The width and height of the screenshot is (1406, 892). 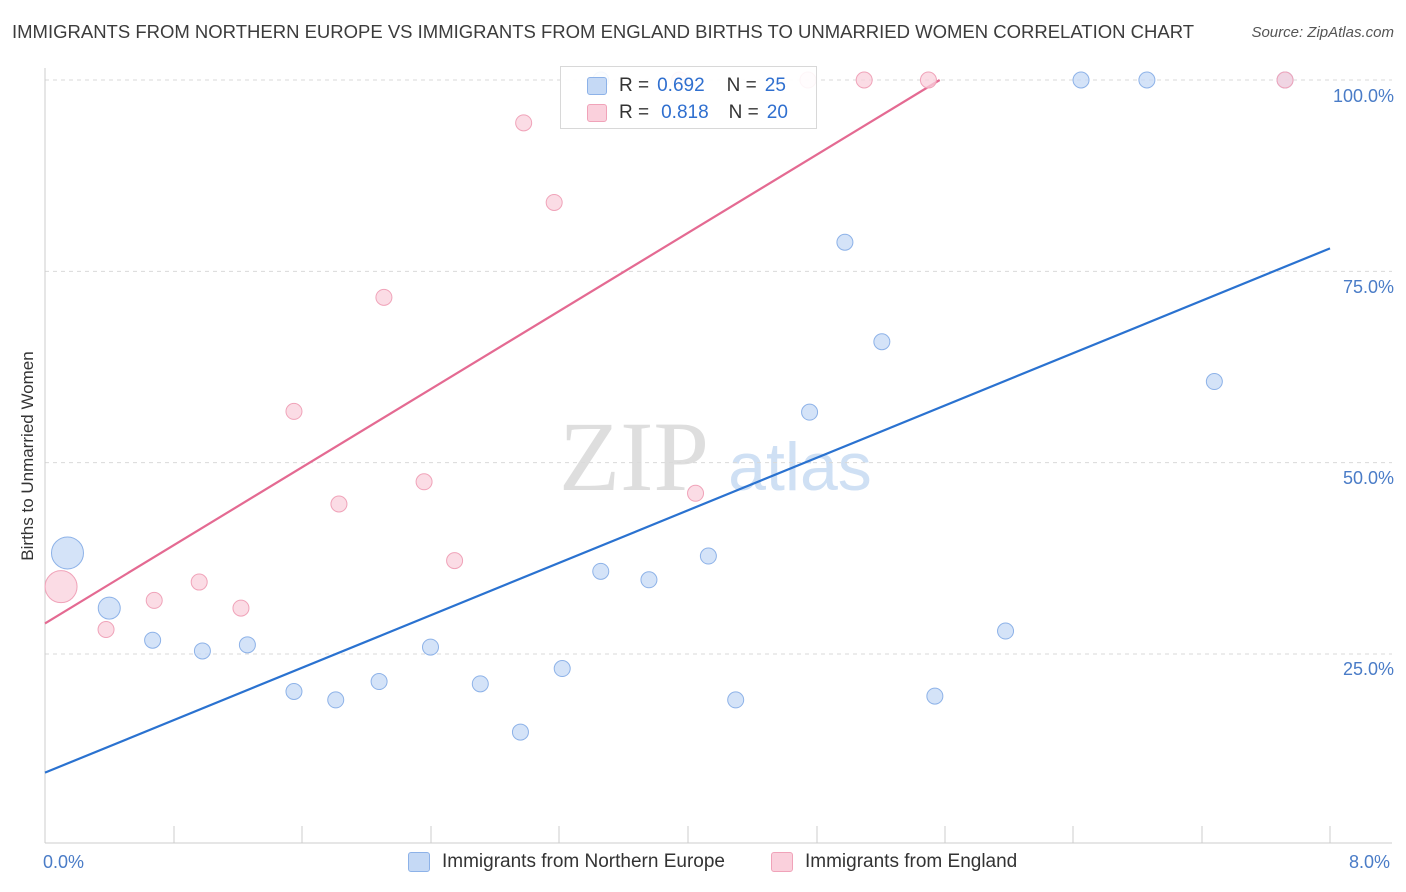 I want to click on y-tick-label-25: 25.0%, so click(x=1368, y=669).